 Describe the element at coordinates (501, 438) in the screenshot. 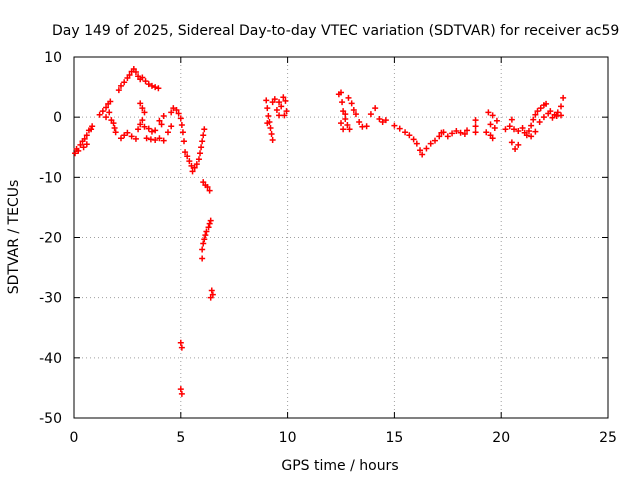

I see `x-tick-label: 20` at that location.